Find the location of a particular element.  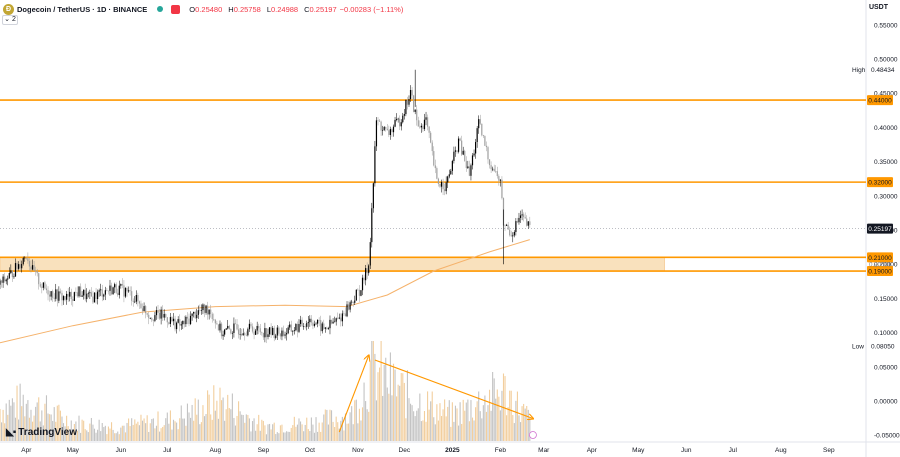

level-price-tag: 0.32000 is located at coordinates (880, 183).